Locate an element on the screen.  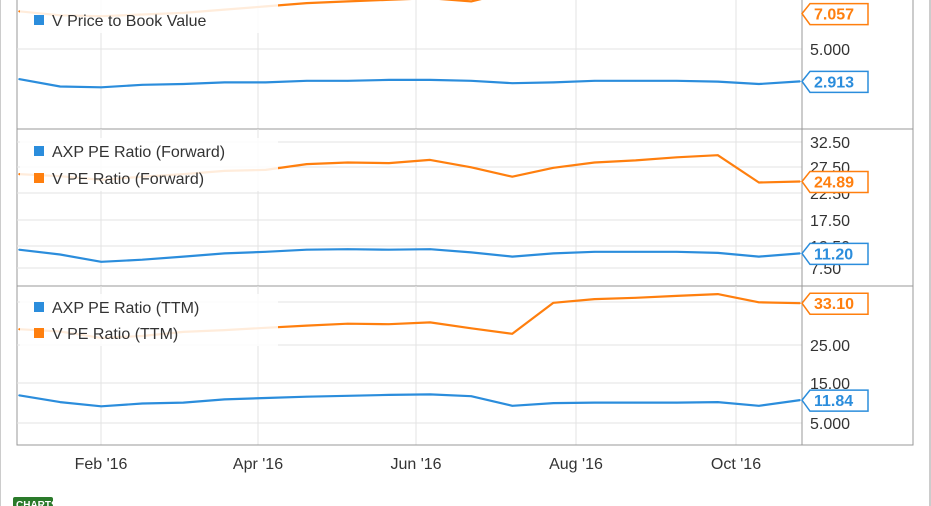
legend-label: V PE Ratio (TTM) is located at coordinates (115, 334).